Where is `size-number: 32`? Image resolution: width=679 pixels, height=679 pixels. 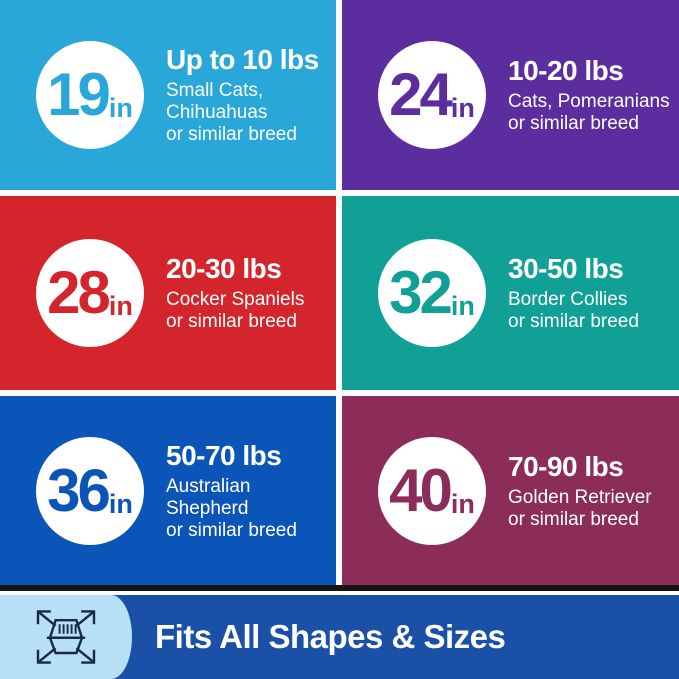
size-number: 32 is located at coordinates (421, 292).